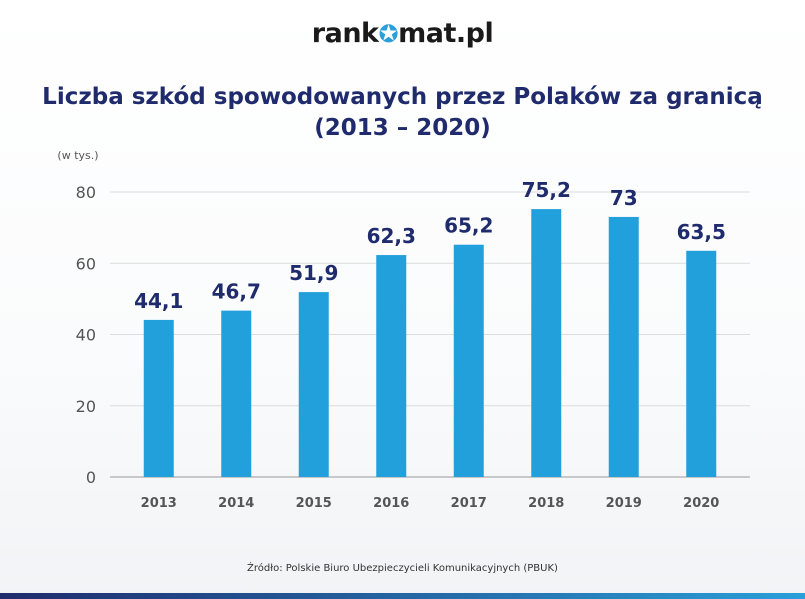 The width and height of the screenshot is (805, 599). I want to click on data-label-2016: 62,3, so click(391, 236).